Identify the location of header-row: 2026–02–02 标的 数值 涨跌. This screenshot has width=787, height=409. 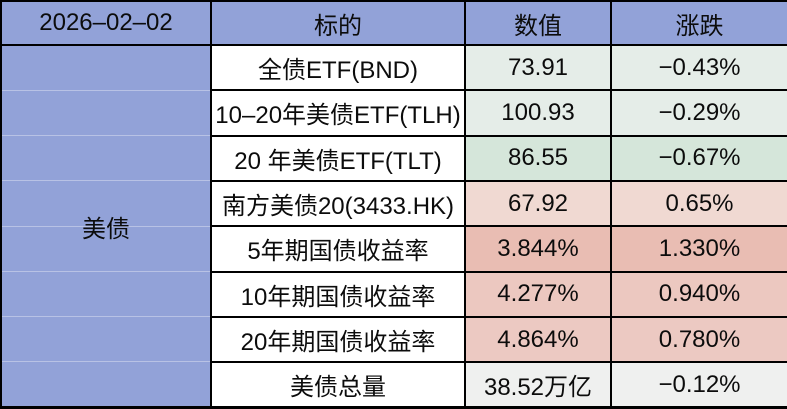
(393, 23).